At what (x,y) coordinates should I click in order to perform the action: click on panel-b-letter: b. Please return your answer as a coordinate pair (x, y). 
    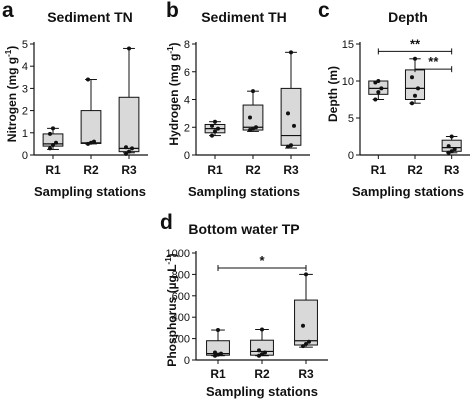
    Looking at the image, I should click on (172, 11).